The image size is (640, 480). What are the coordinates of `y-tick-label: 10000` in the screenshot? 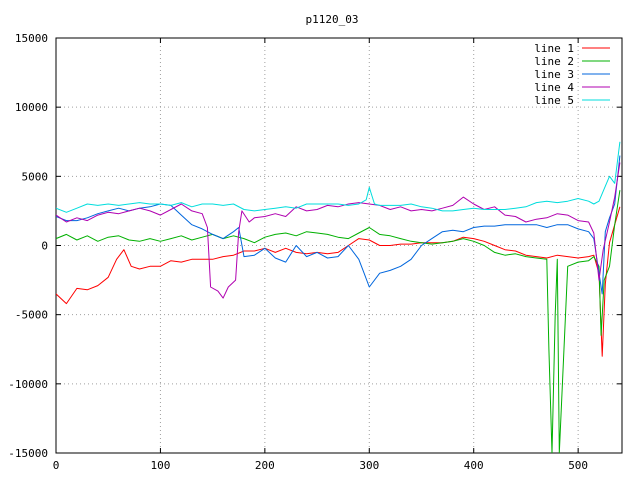 It's located at (31, 107).